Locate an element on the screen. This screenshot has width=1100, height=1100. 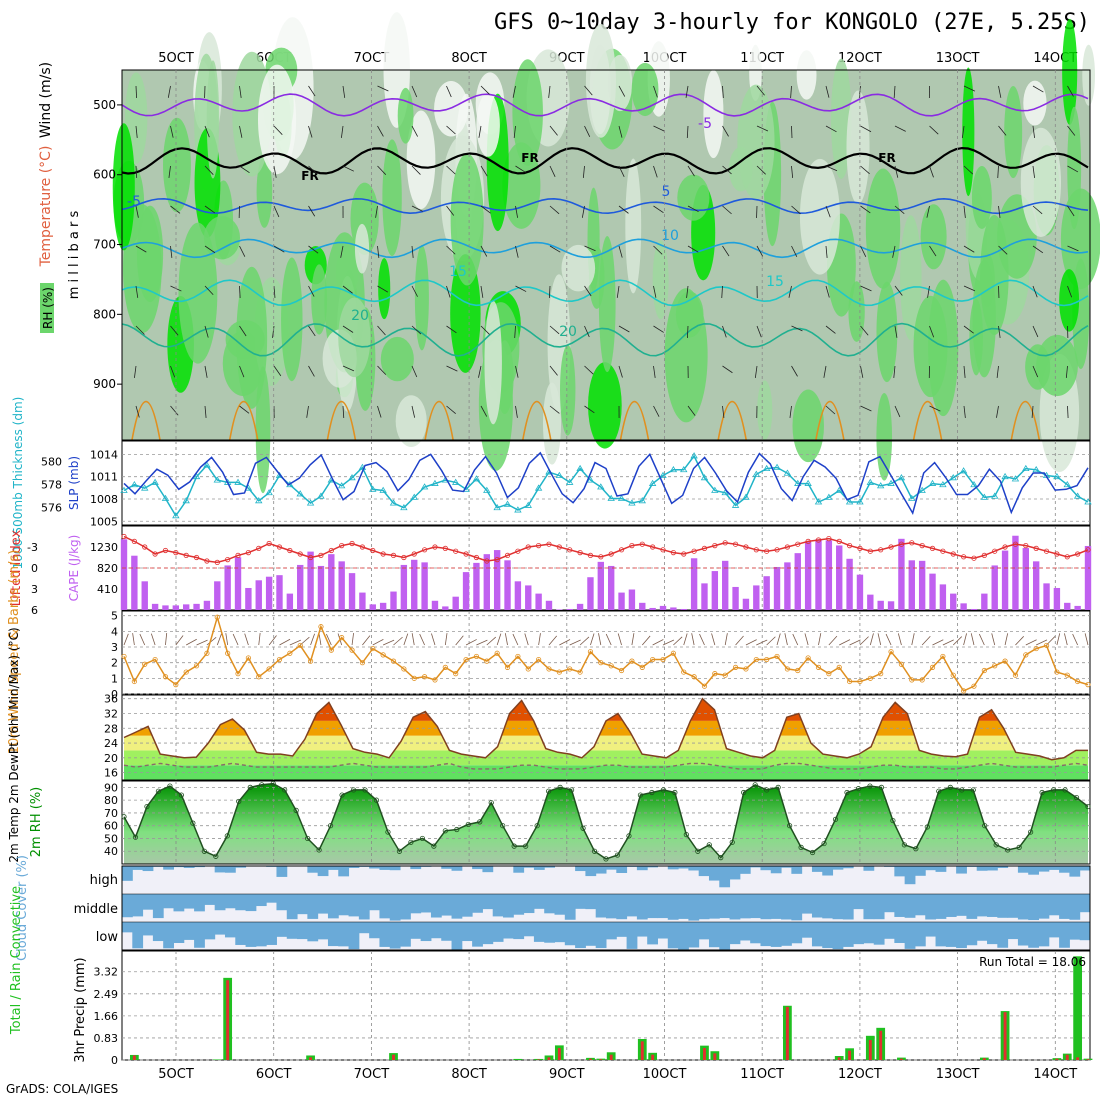
temperature-frame is located at coordinates (606, 737).